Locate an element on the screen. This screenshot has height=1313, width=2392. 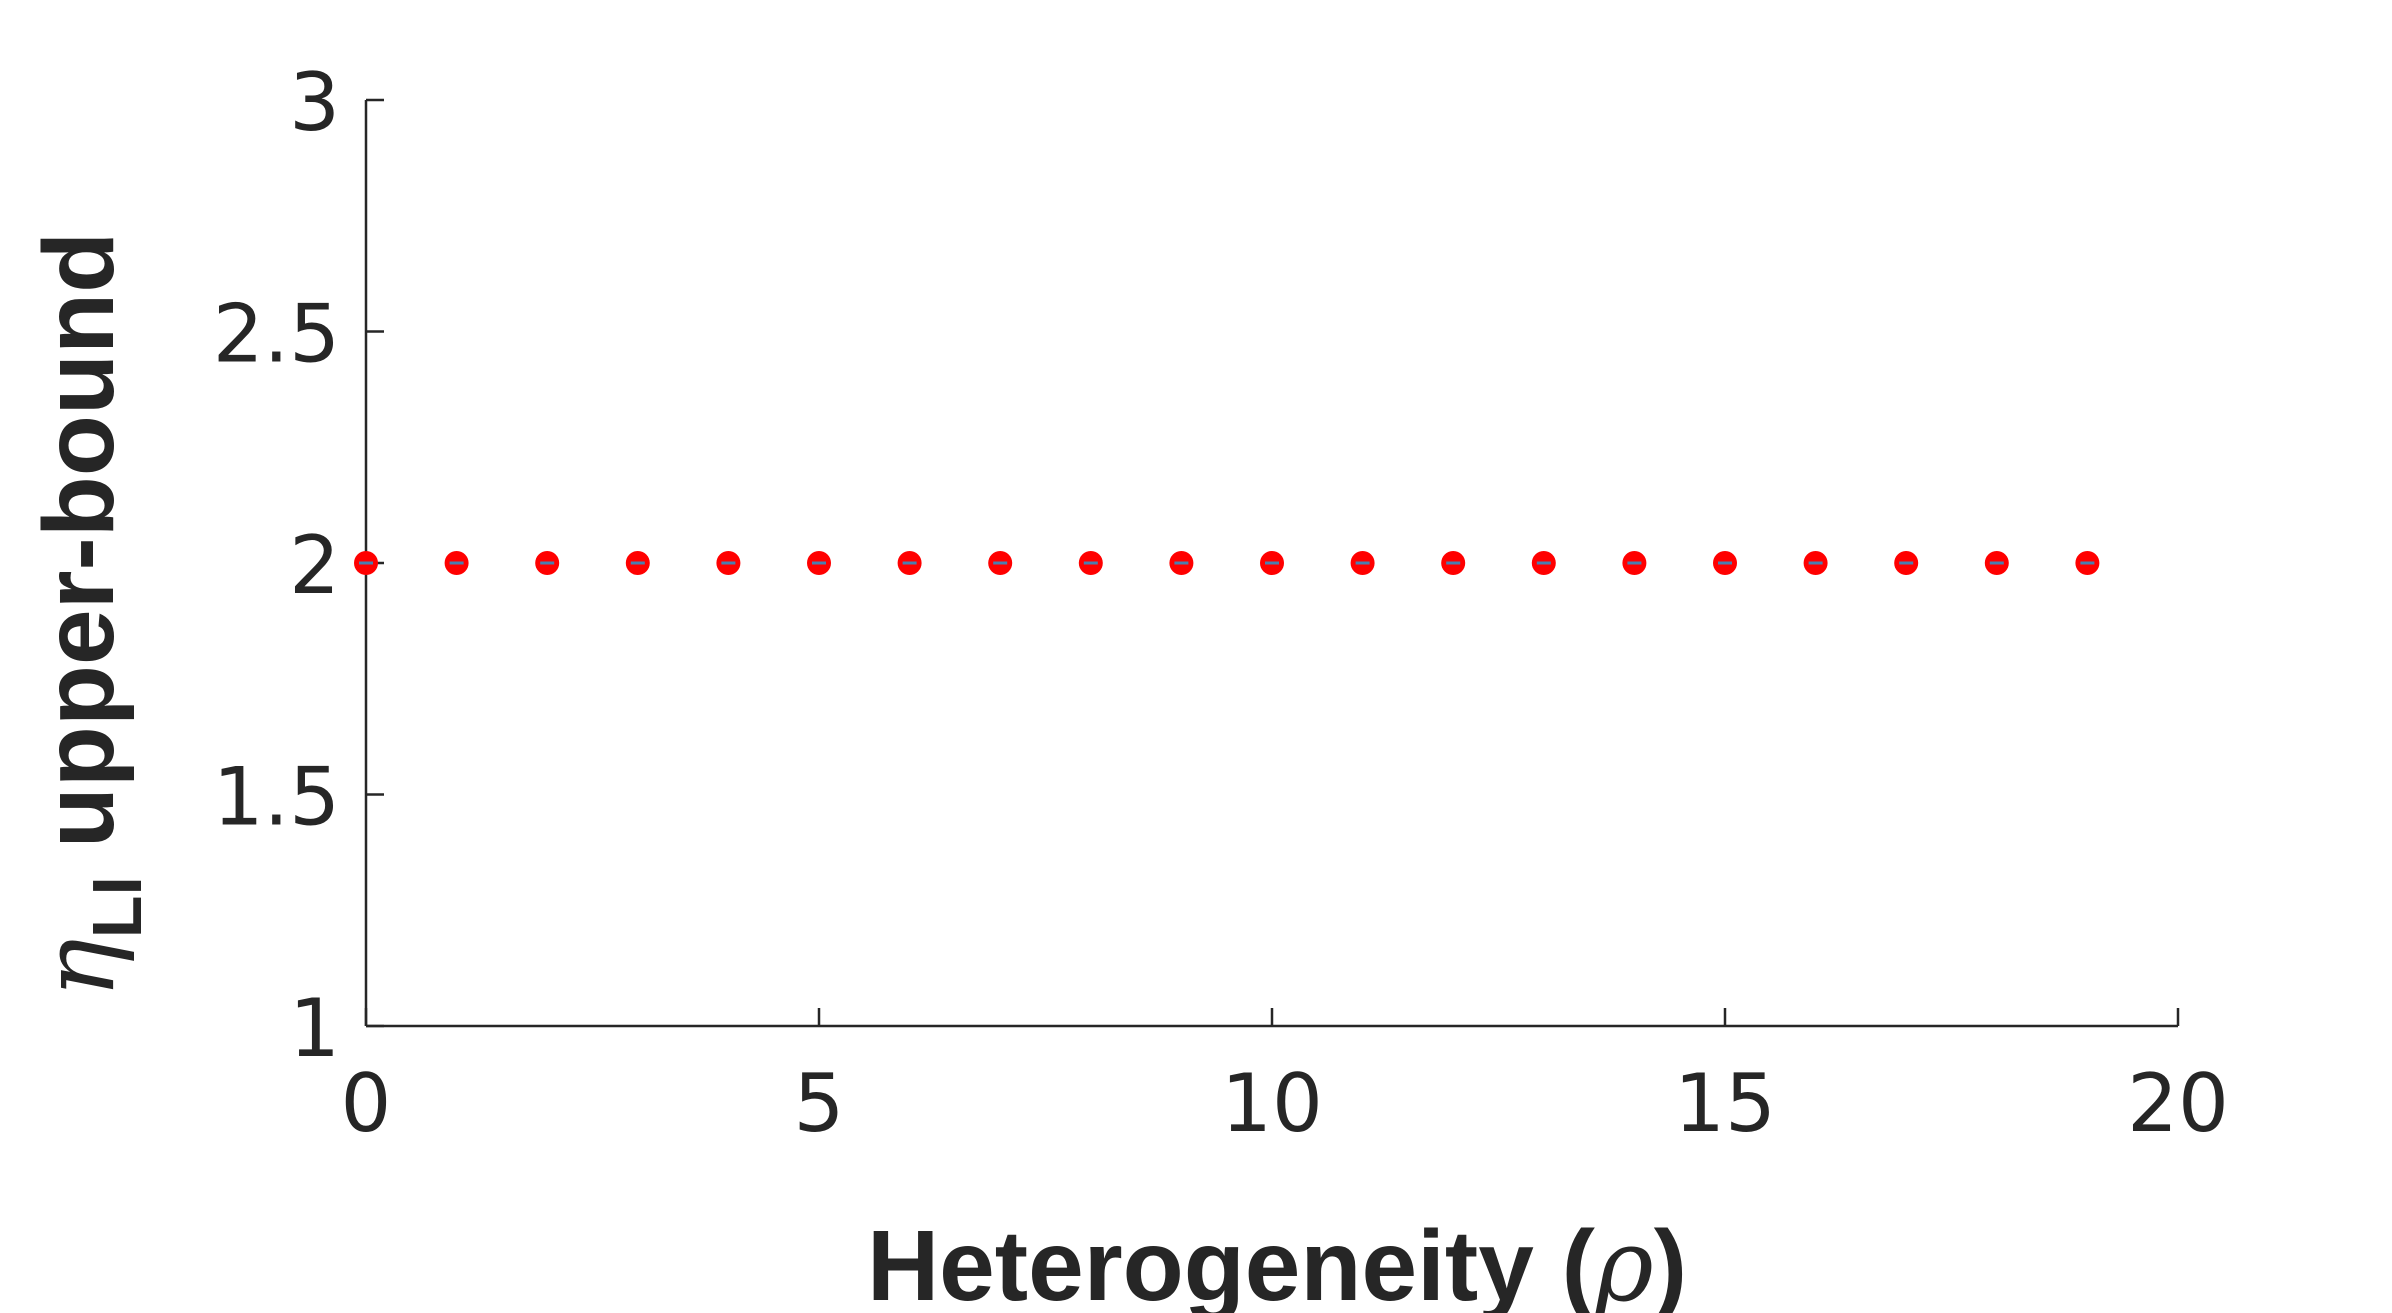
x-axis-ticks: 0 5 10 15 20 is located at coordinates (1285, 1079).